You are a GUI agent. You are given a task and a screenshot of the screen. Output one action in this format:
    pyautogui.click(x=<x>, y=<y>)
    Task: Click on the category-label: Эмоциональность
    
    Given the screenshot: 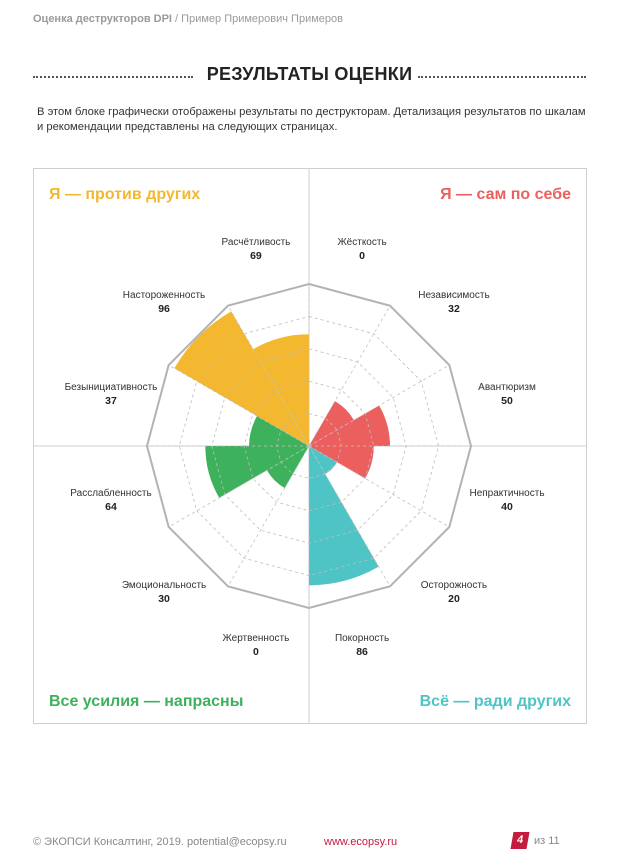 What is the action you would take?
    pyautogui.click(x=164, y=585)
    